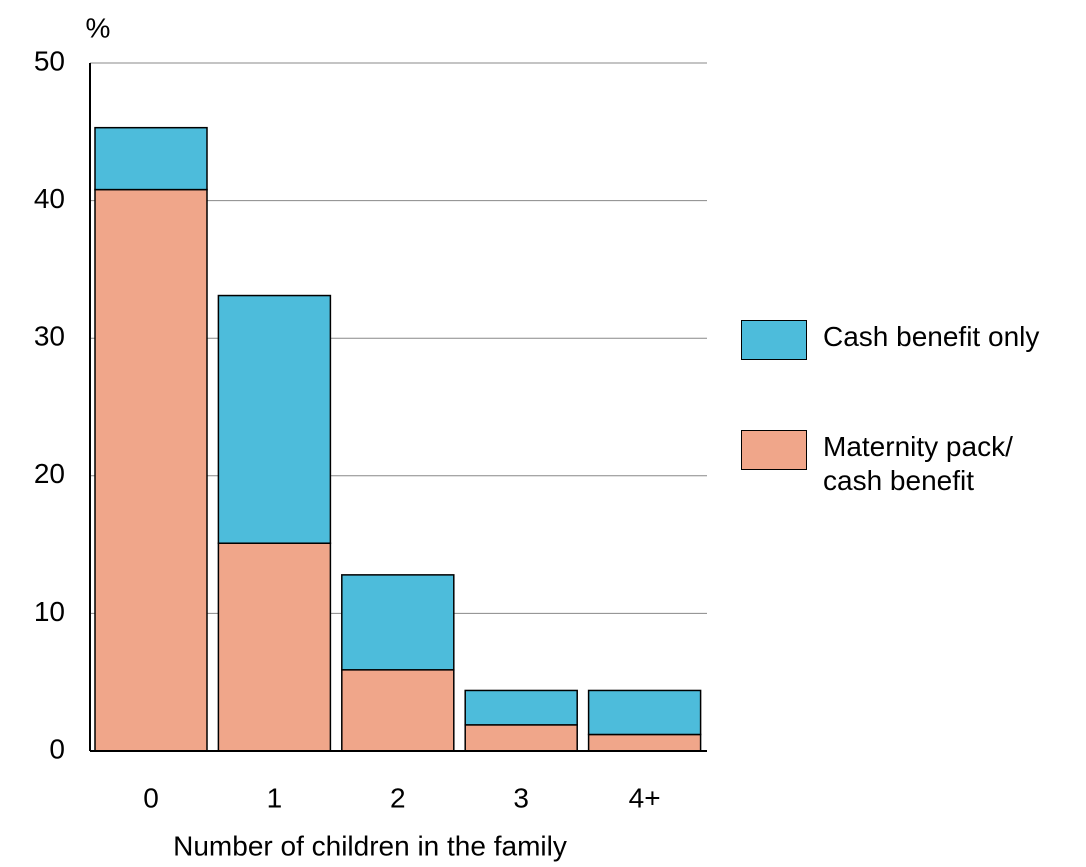 Image resolution: width=1086 pixels, height=867 pixels. I want to click on y-tick-label: 40, so click(49, 198).